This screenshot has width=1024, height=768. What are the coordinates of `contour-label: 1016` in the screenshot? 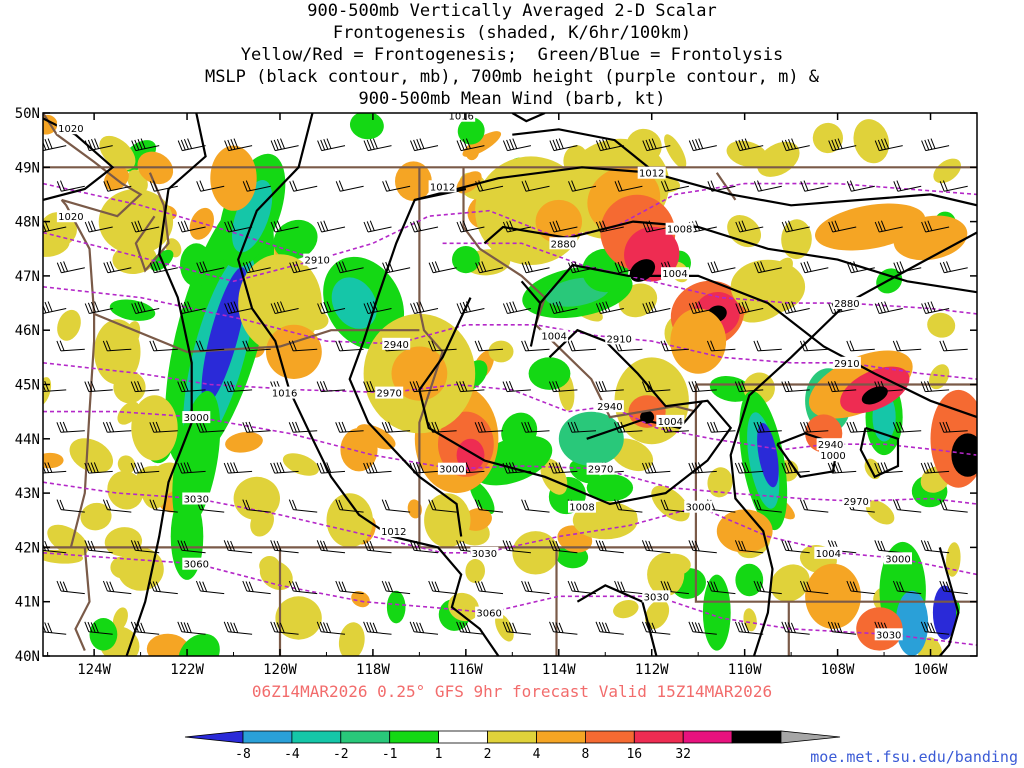 It's located at (460, 117).